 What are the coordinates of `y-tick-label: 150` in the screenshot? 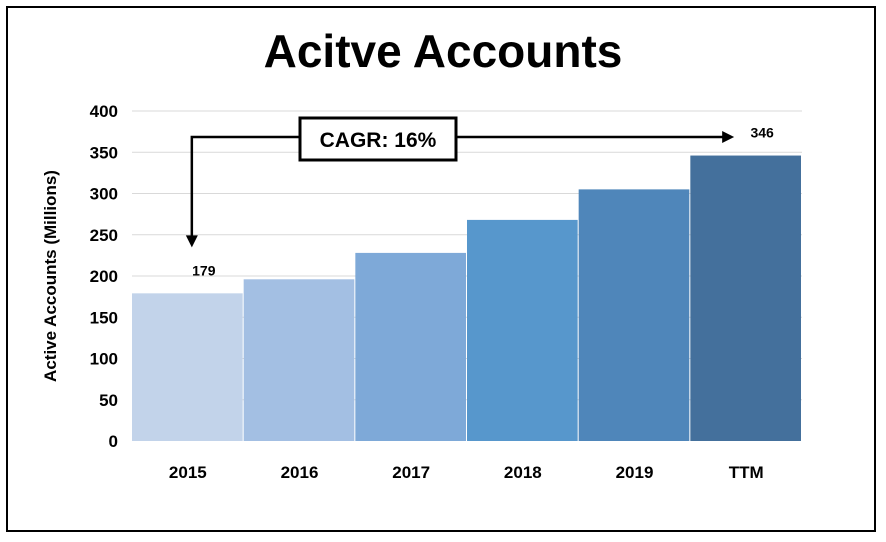 It's located at (104, 317).